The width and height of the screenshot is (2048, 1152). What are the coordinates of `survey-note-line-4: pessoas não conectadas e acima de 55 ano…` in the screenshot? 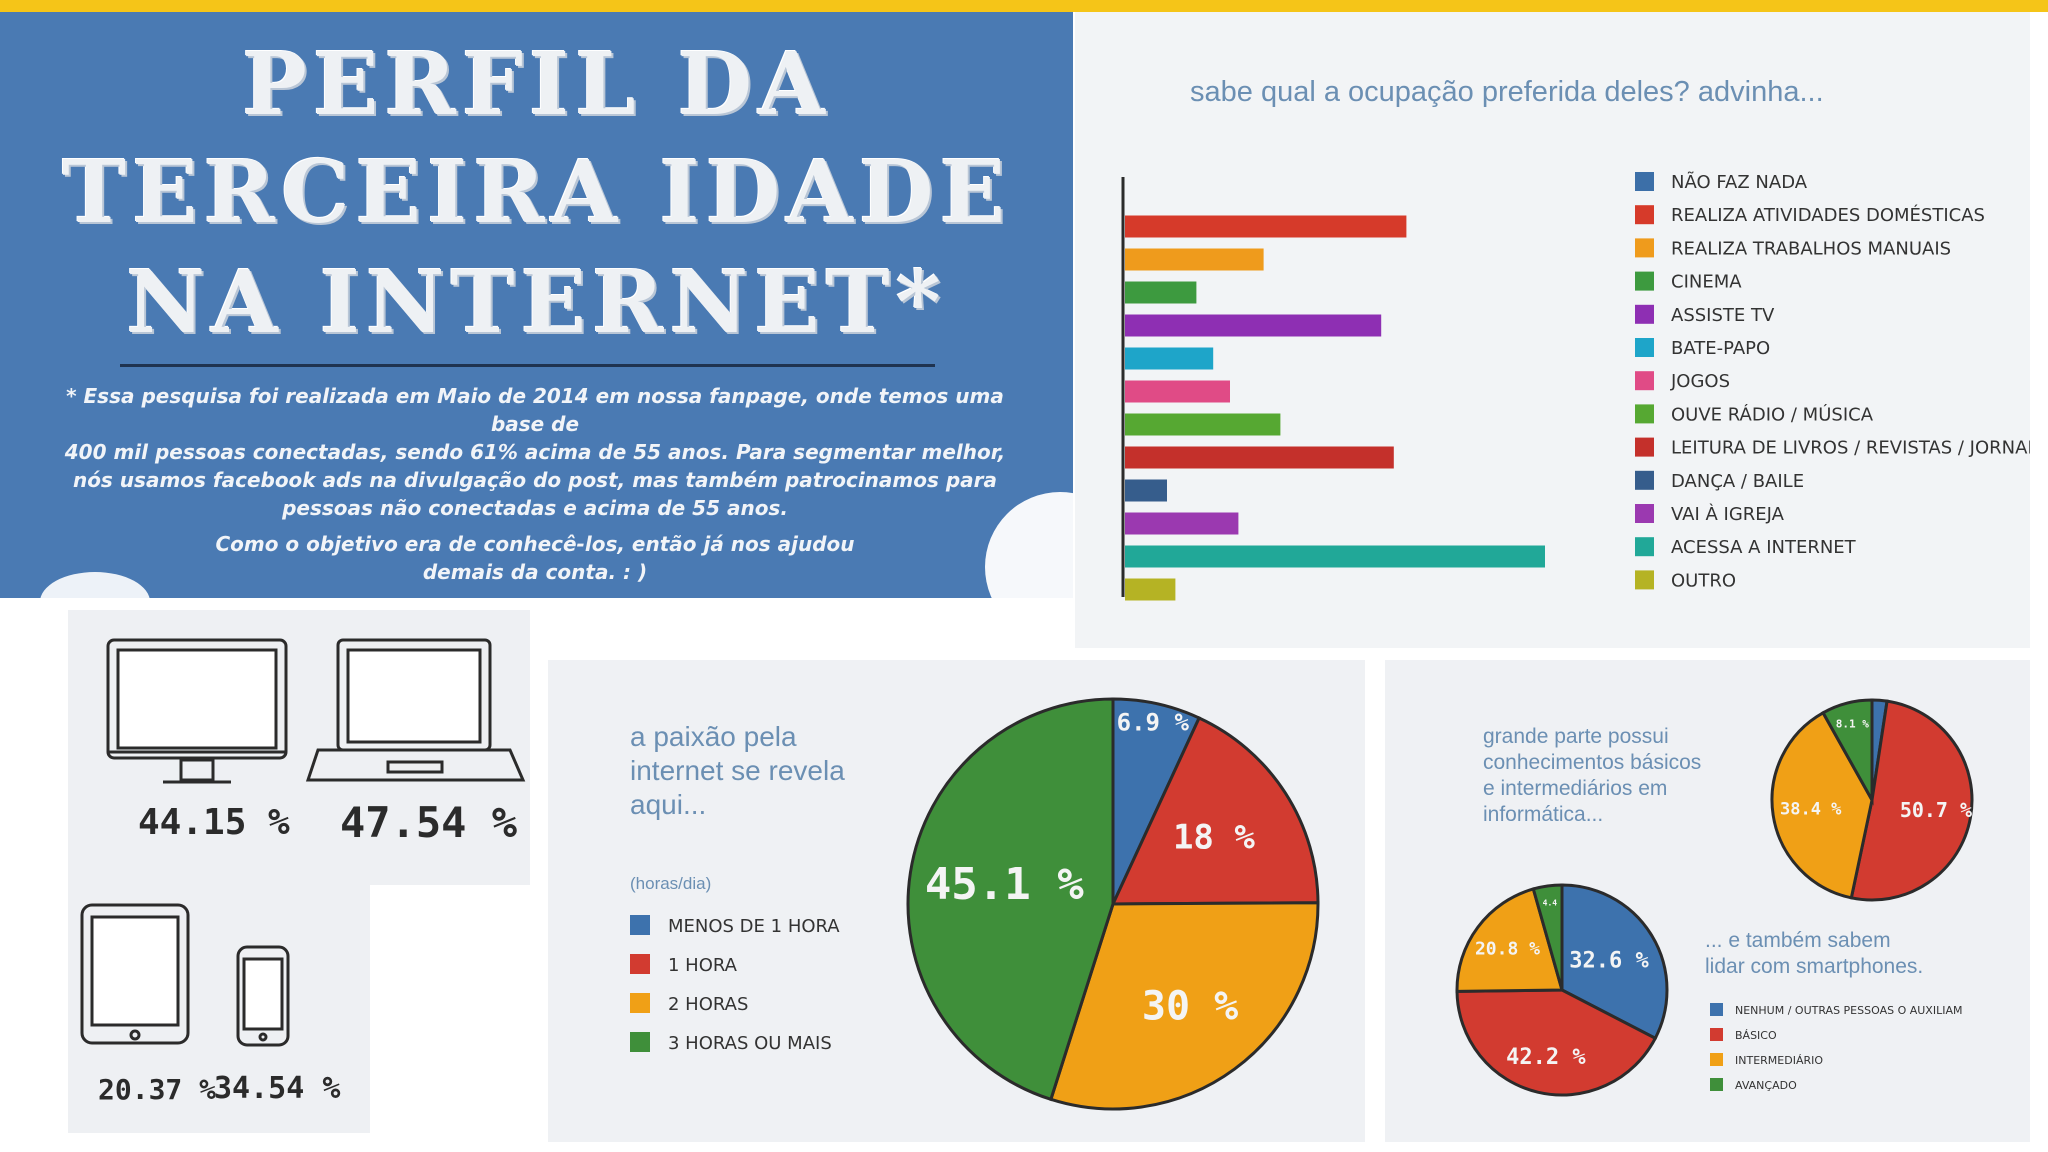 It's located at (535, 508).